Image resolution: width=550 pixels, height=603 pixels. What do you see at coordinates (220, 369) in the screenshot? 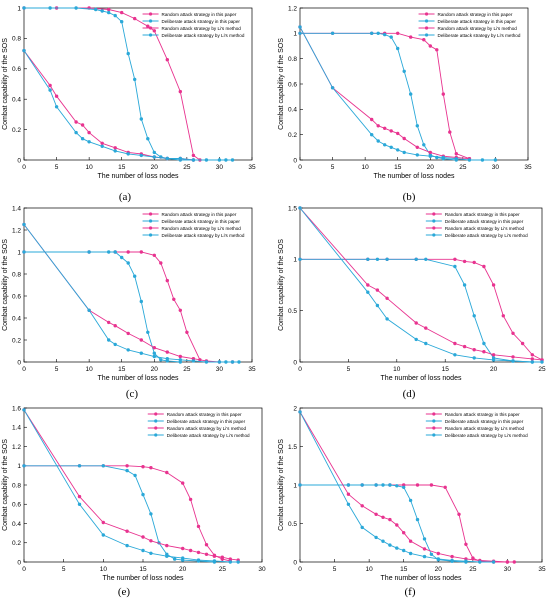
I see `x-tick-label: 30` at bounding box center [220, 369].